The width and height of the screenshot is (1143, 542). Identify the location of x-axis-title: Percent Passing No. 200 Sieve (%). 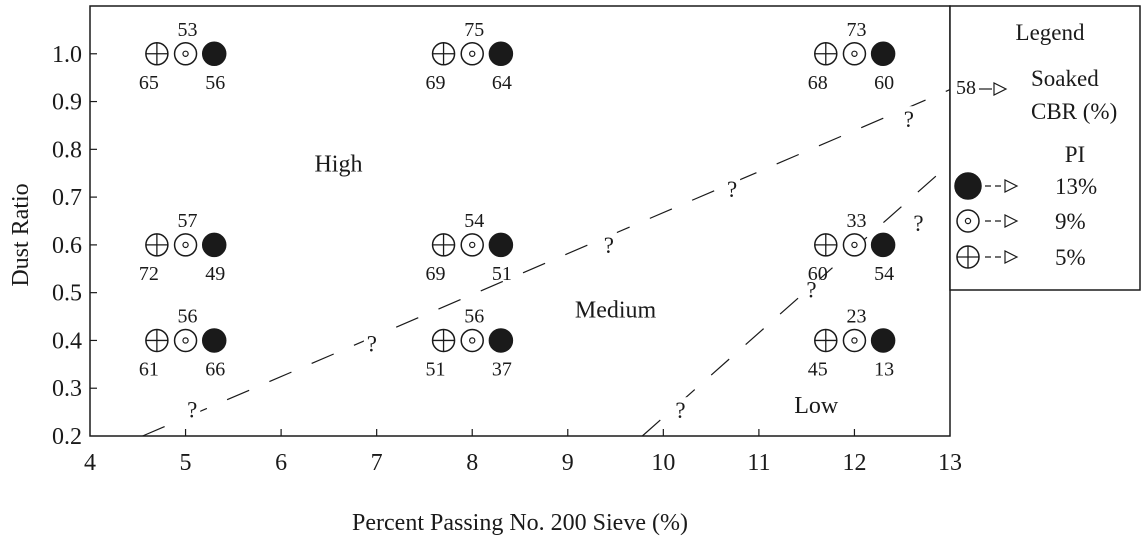
(520, 523).